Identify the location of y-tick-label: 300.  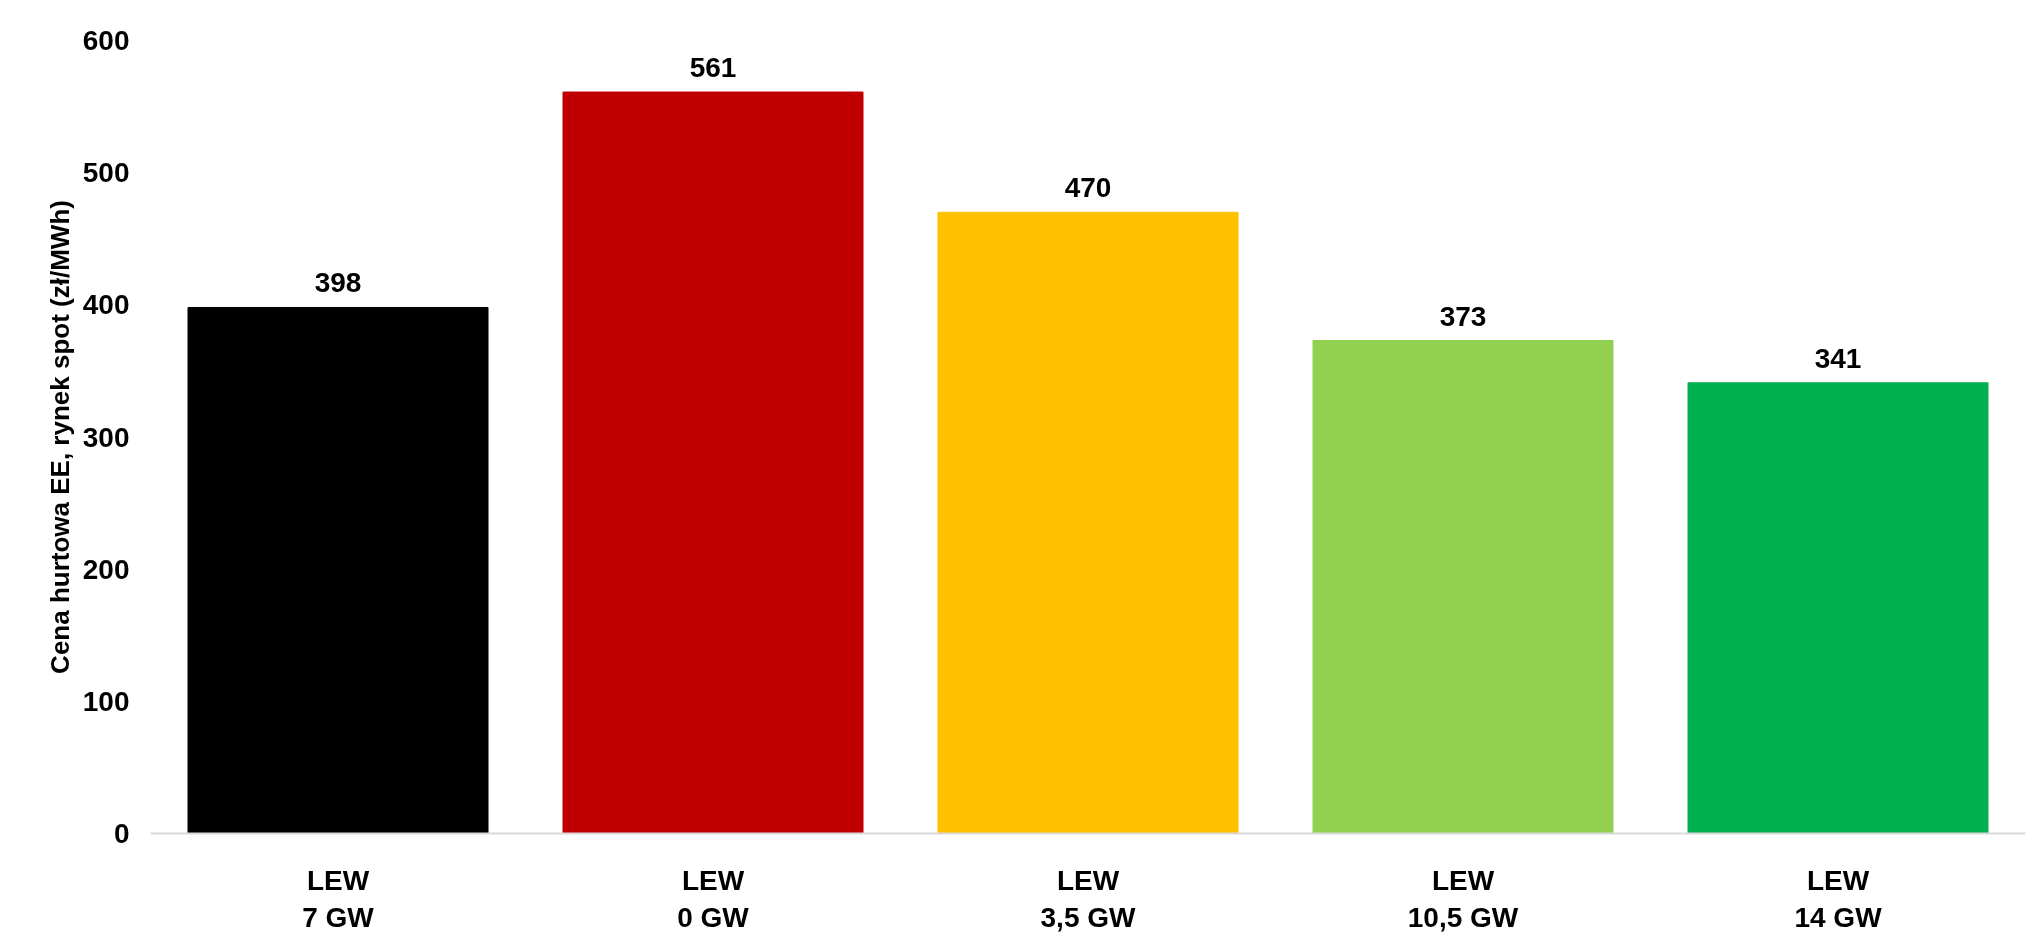
(106, 437).